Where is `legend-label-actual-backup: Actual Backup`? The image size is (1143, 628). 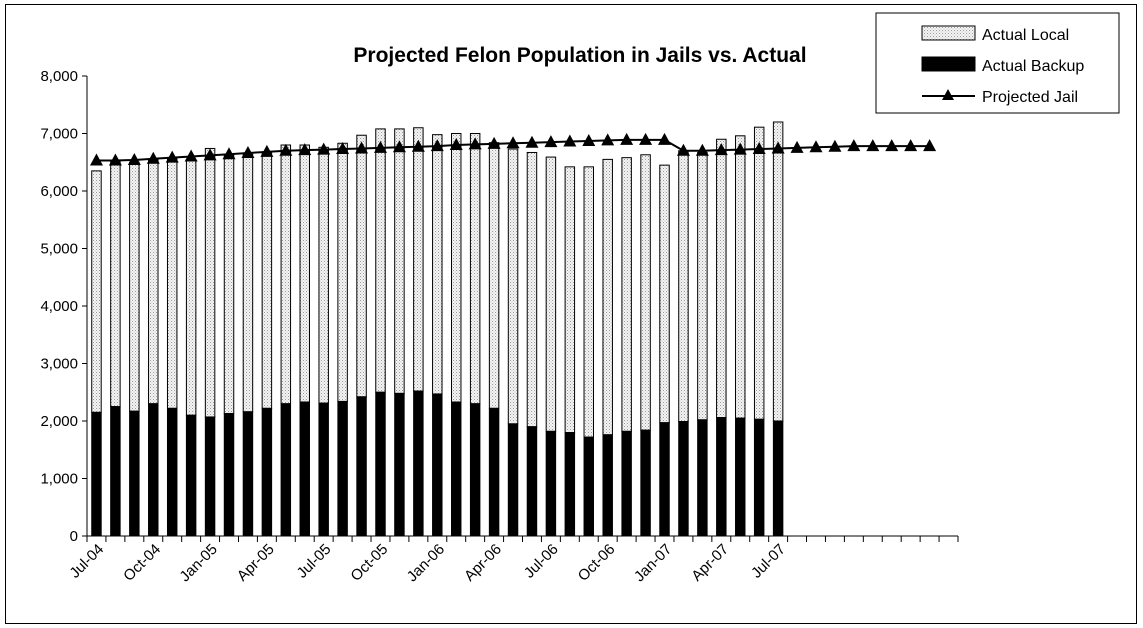 legend-label-actual-backup: Actual Backup is located at coordinates (1033, 66).